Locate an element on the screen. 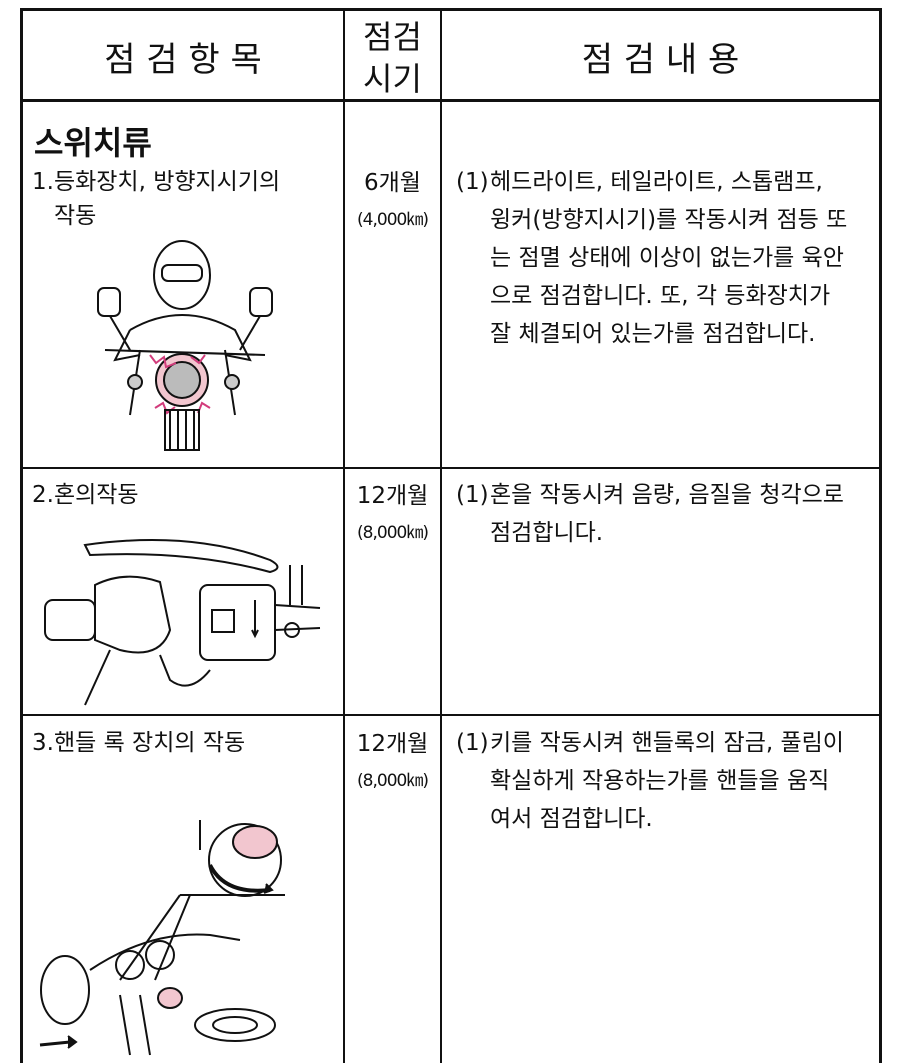  content-line: 혼을 작동시켜 음량, 음질을 청각으로 is located at coordinates (667, 495).